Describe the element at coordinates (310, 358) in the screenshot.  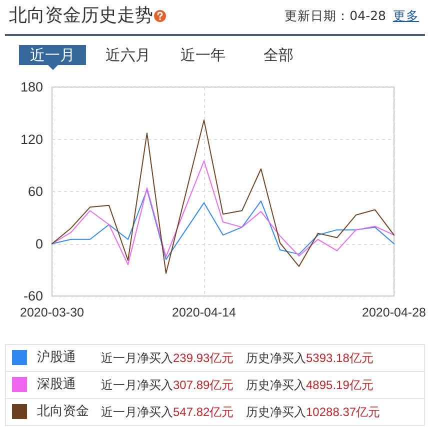
I see `text: 历史净买入5393.18亿元` at that location.